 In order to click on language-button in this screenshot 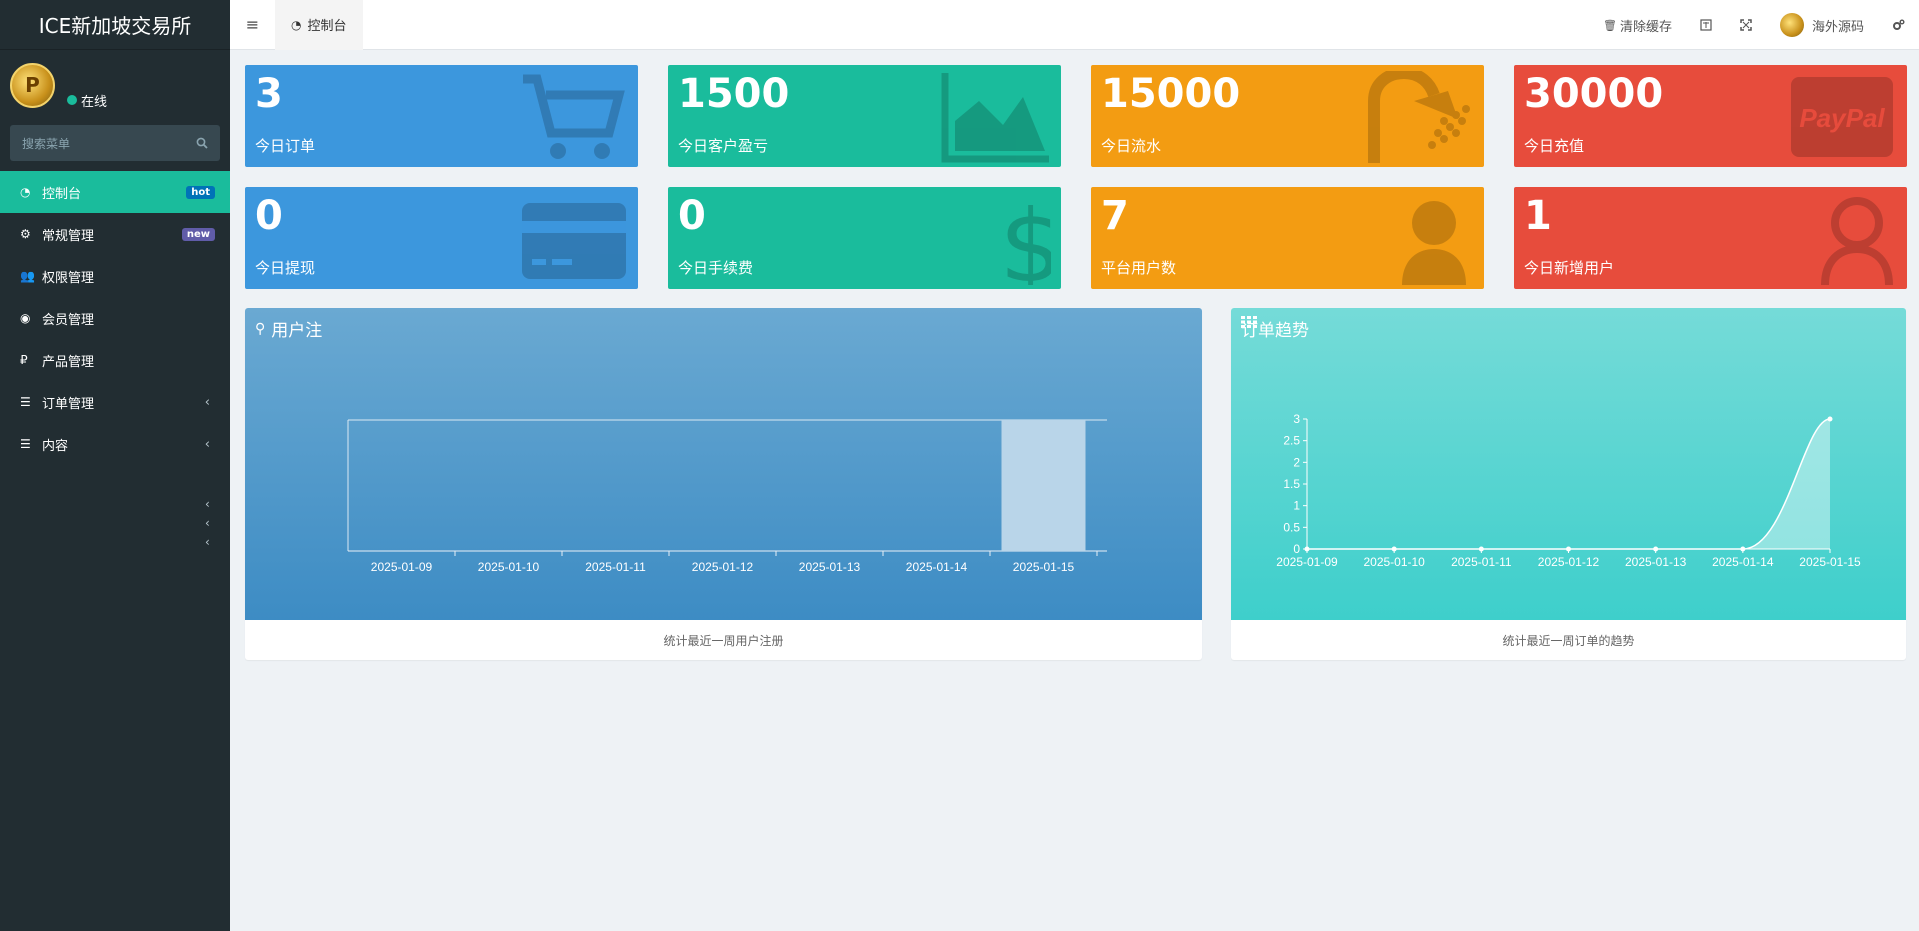, I will do `click(1706, 25)`.